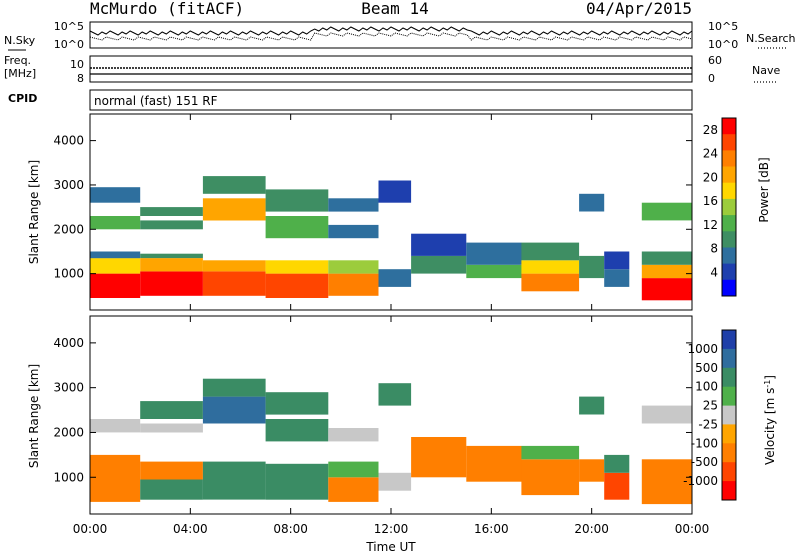  What do you see at coordinates (715, 60) in the screenshot?
I see `nave-tick-high: 60` at bounding box center [715, 60].